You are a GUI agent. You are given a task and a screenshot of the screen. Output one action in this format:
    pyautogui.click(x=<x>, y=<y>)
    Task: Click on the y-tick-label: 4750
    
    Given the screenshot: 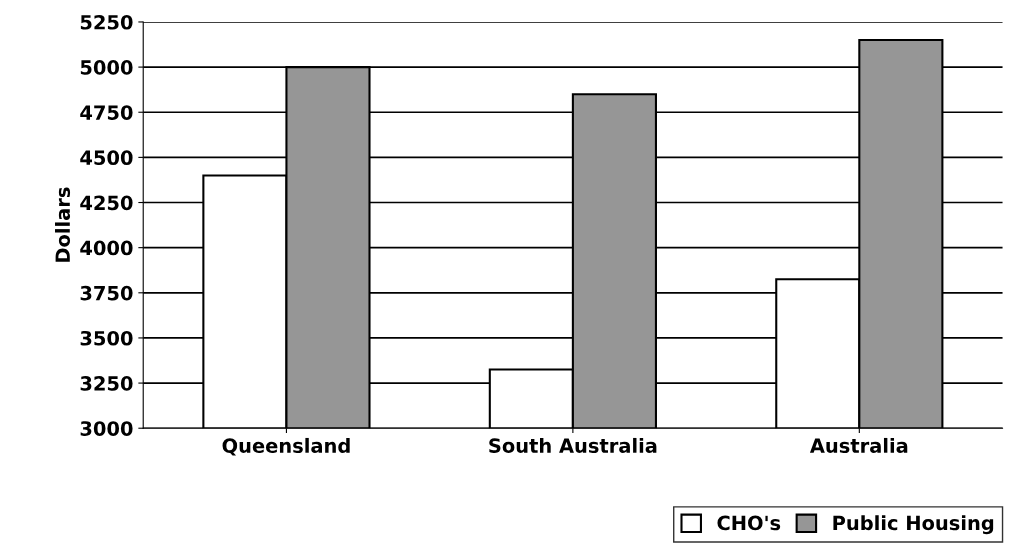 What is the action you would take?
    pyautogui.click(x=106, y=112)
    